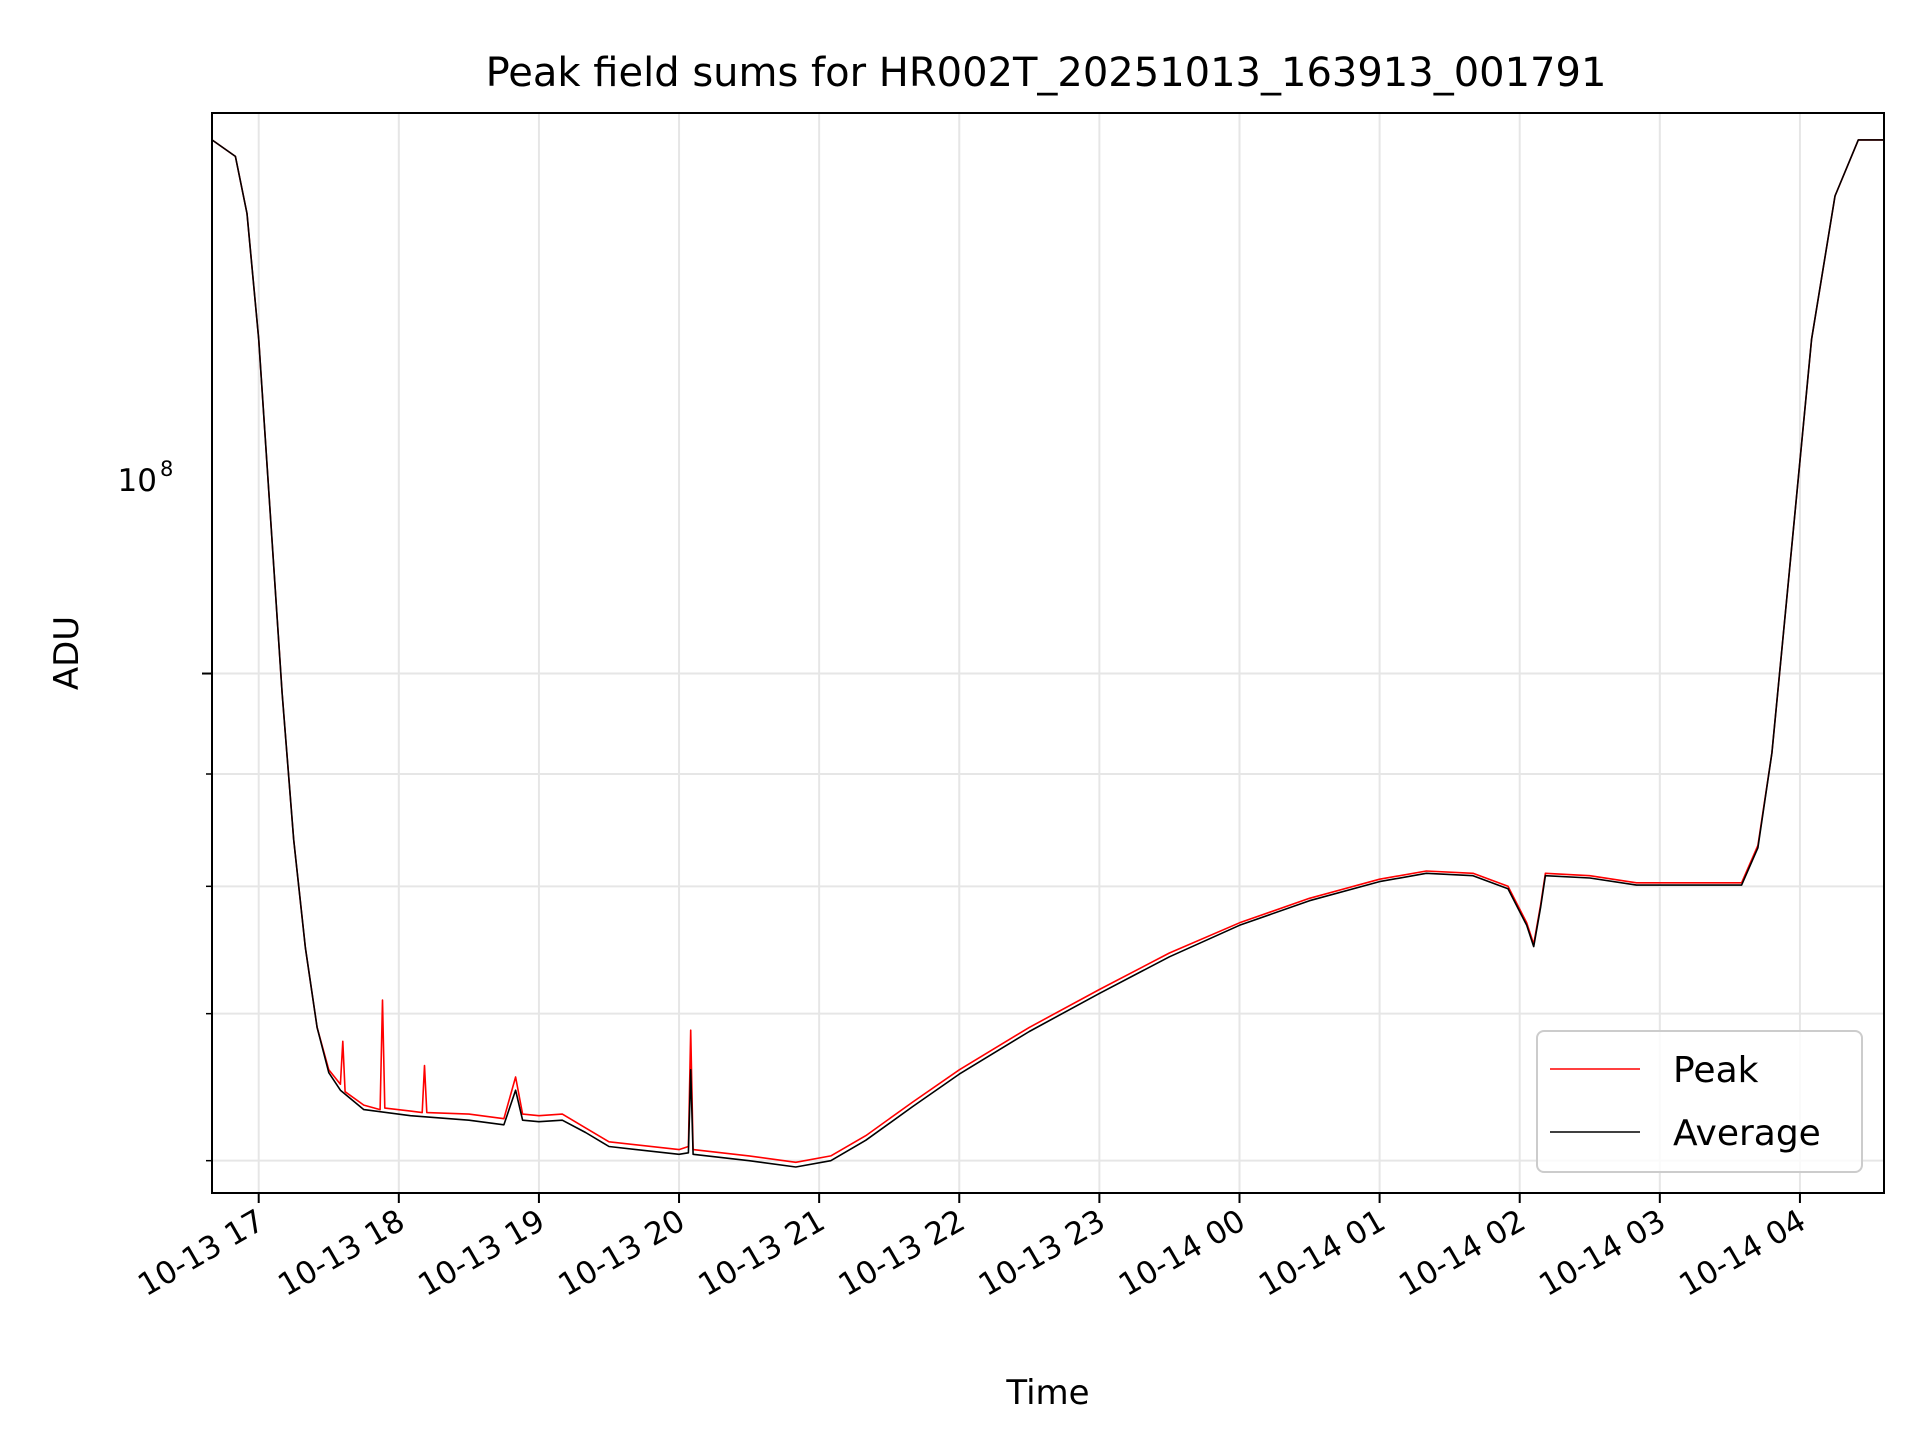  Describe the element at coordinates (1047, 1393) in the screenshot. I see `x-axis-label: Time` at that location.